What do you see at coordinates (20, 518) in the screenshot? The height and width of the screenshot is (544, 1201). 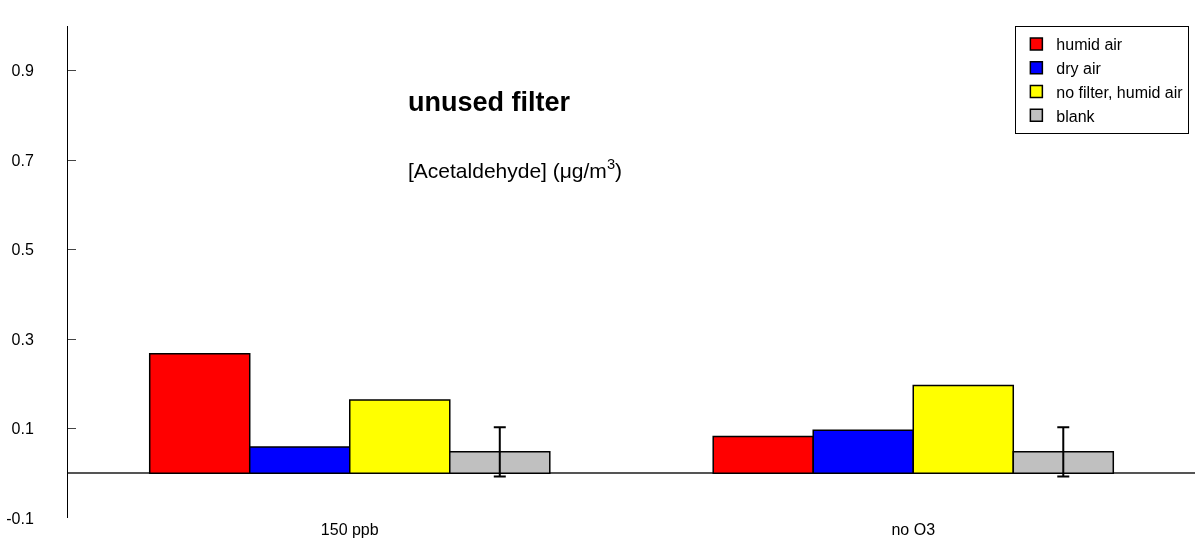 I see `y-tick-label: -0.1` at bounding box center [20, 518].